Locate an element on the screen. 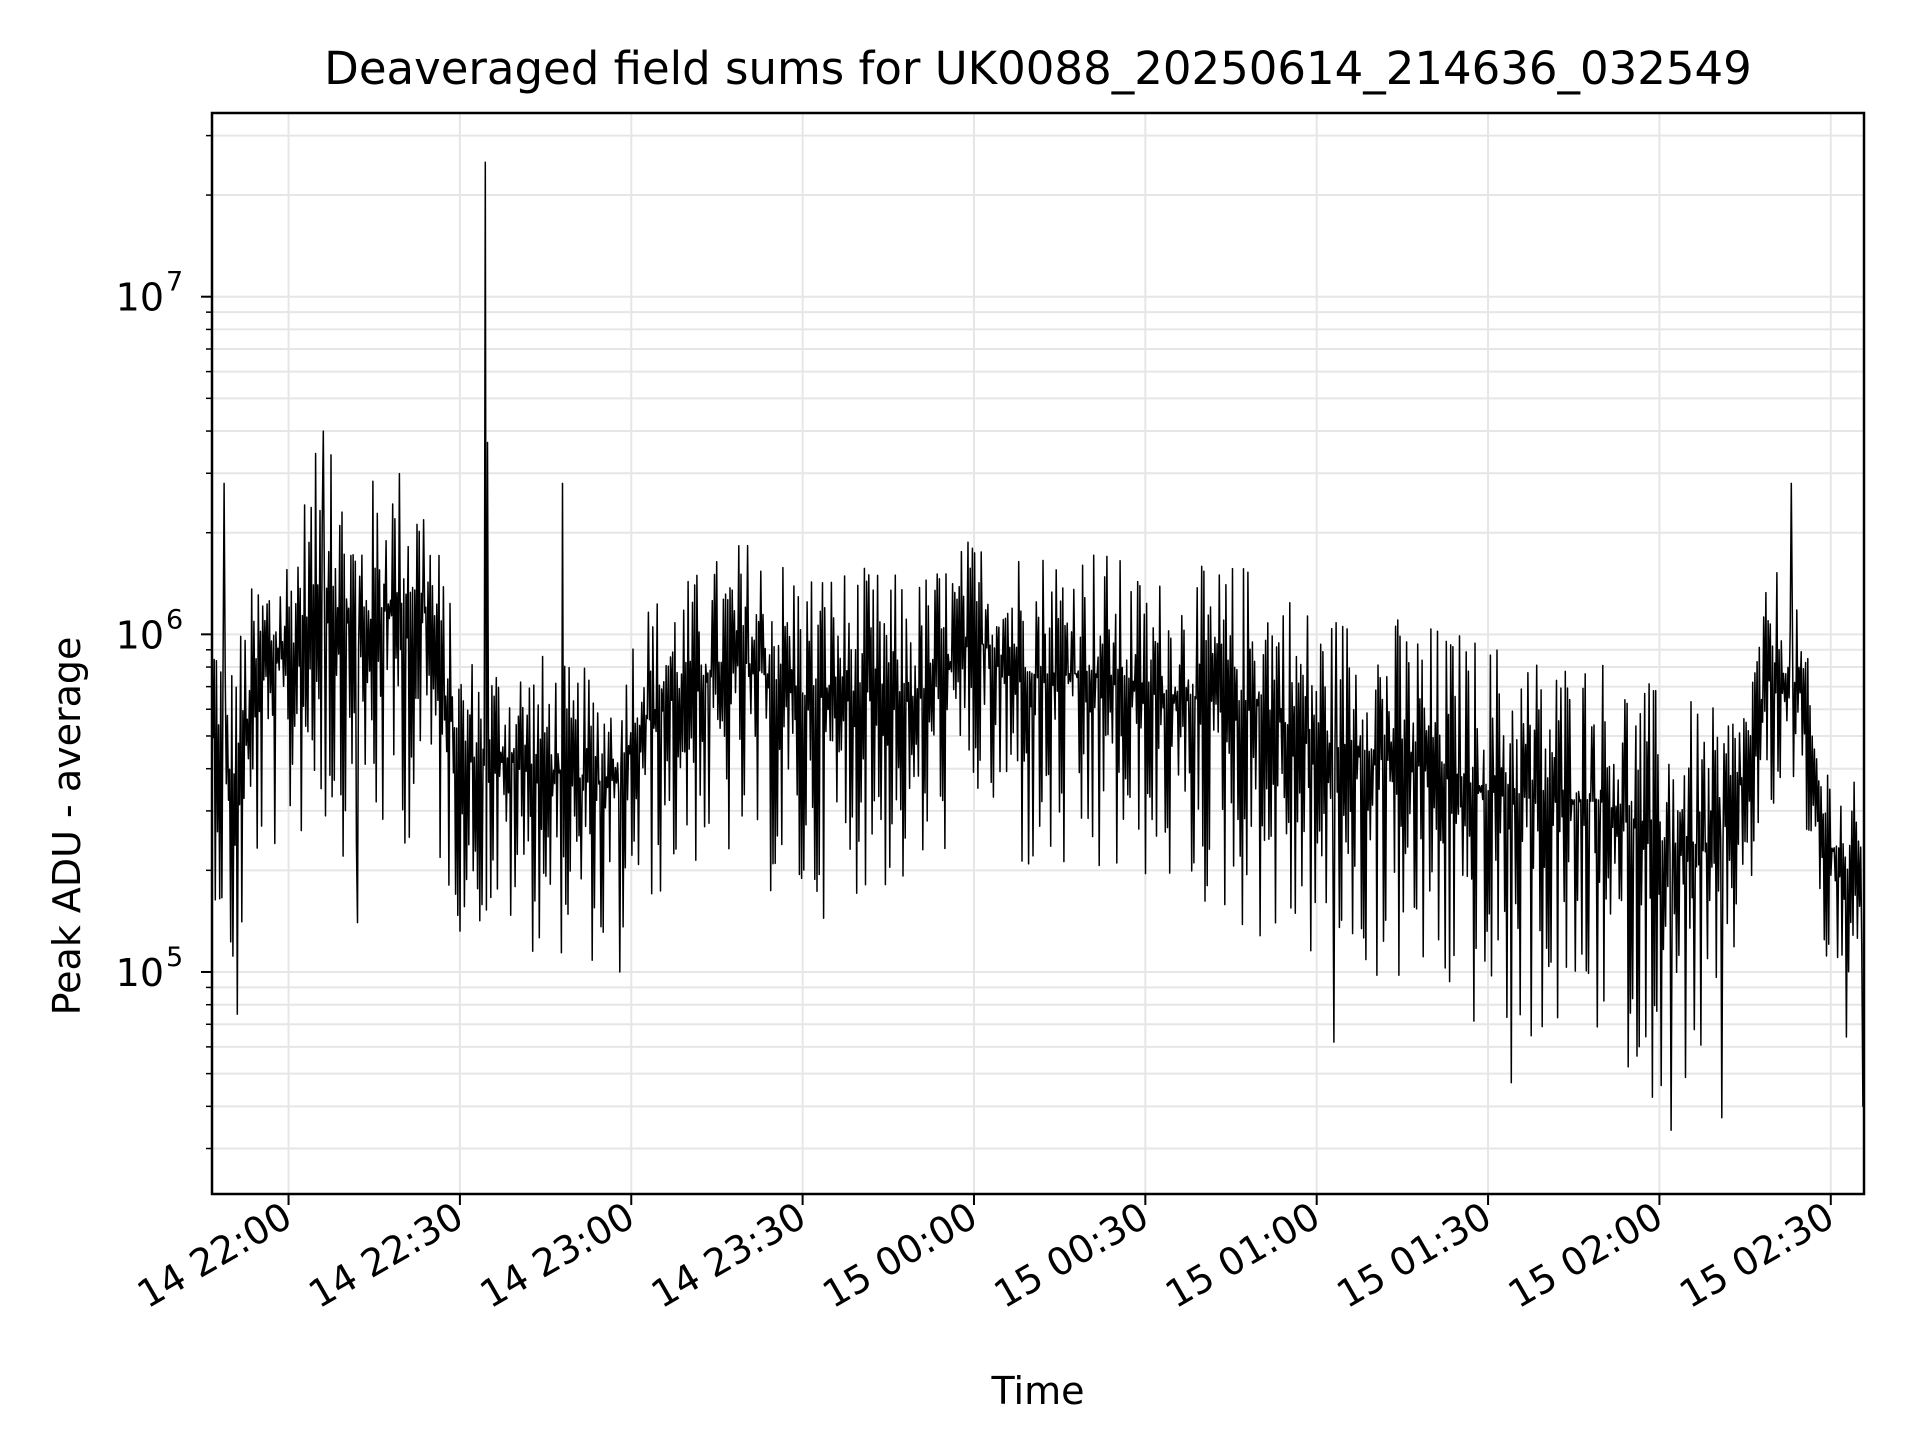  y-tick-exponent: 7 is located at coordinates (174, 282).